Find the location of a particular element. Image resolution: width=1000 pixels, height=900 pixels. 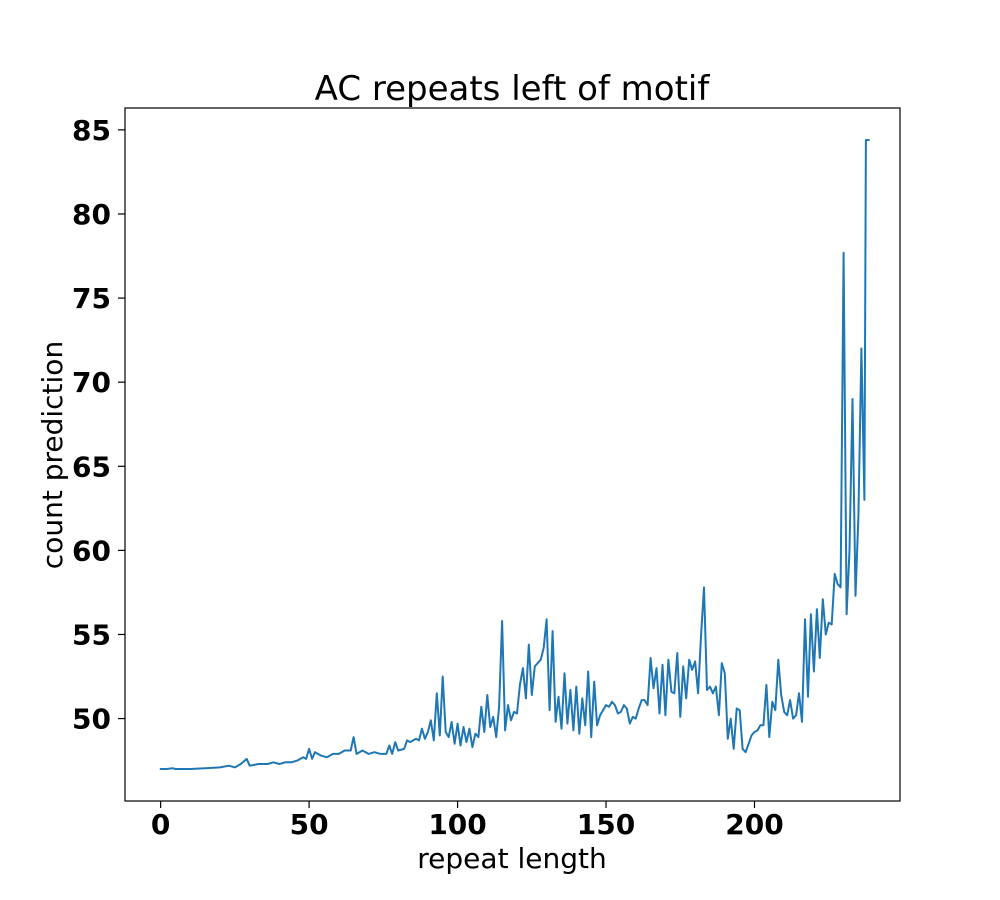

x-axis-label: repeat length is located at coordinates (511, 858).